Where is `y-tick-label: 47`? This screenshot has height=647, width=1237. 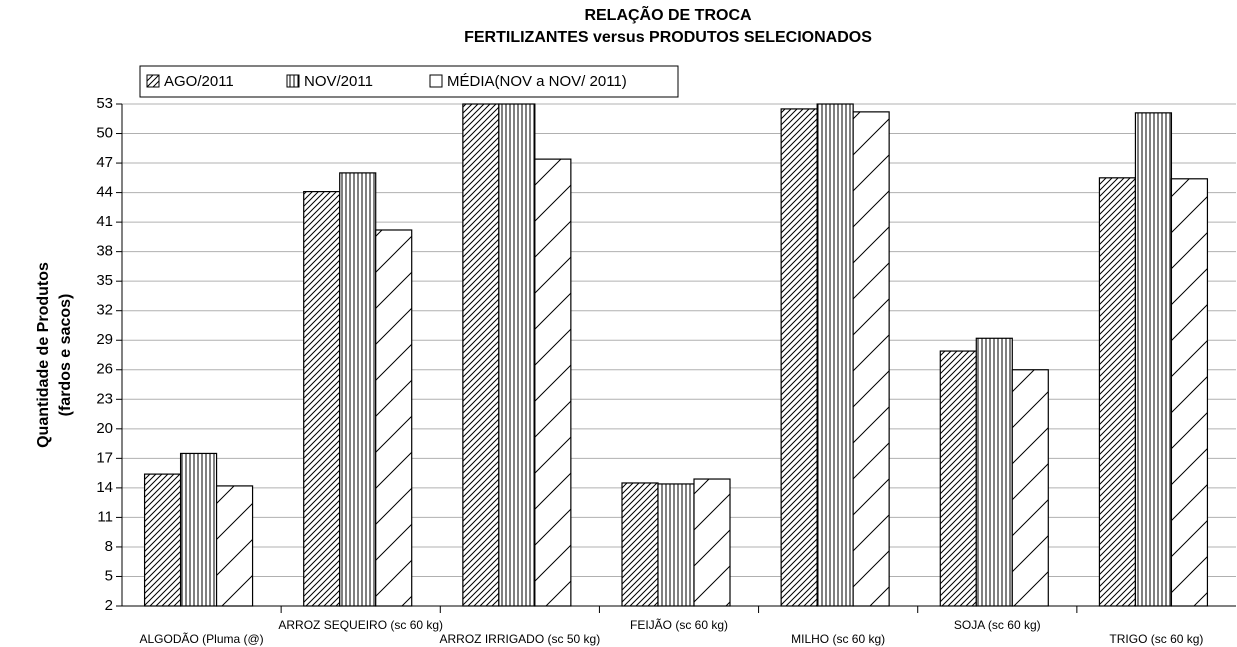
y-tick-label: 47 is located at coordinates (104, 162).